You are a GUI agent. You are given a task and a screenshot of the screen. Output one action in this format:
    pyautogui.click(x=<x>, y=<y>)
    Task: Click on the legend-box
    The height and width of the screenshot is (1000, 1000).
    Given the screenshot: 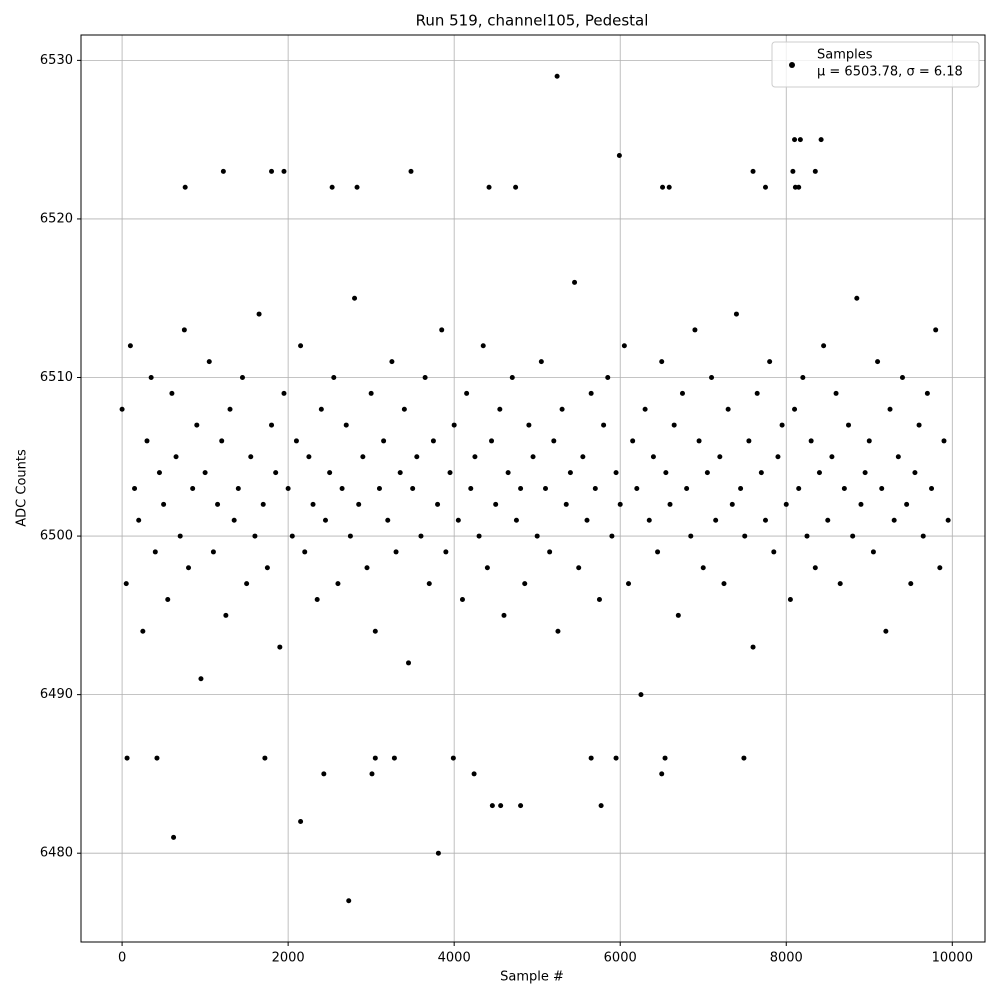 What is the action you would take?
    pyautogui.click(x=875, y=64)
    